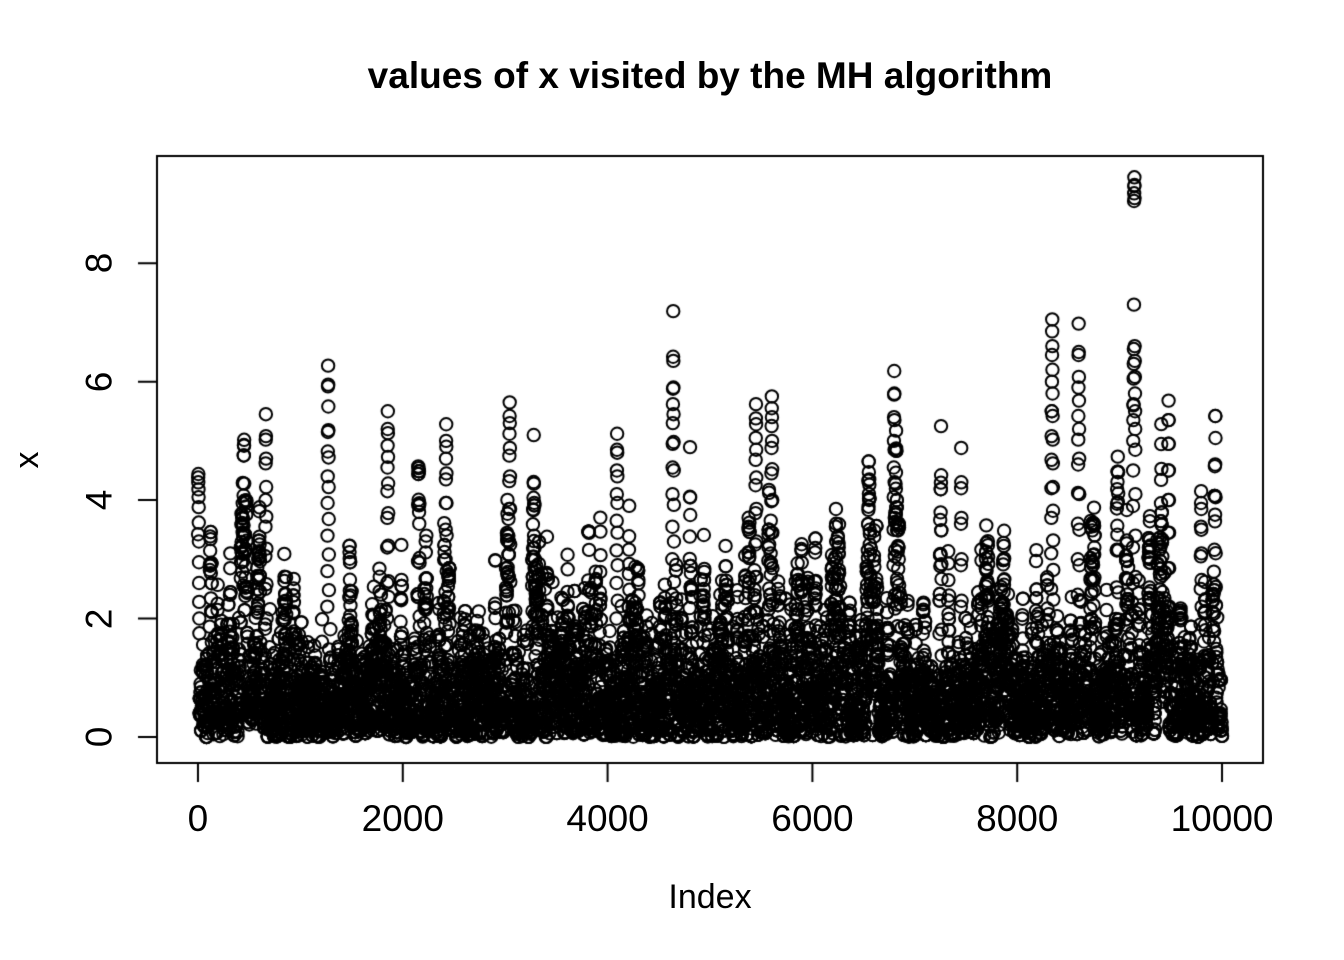 The height and width of the screenshot is (960, 1344). I want to click on y-tick-label: 8, so click(99, 263).